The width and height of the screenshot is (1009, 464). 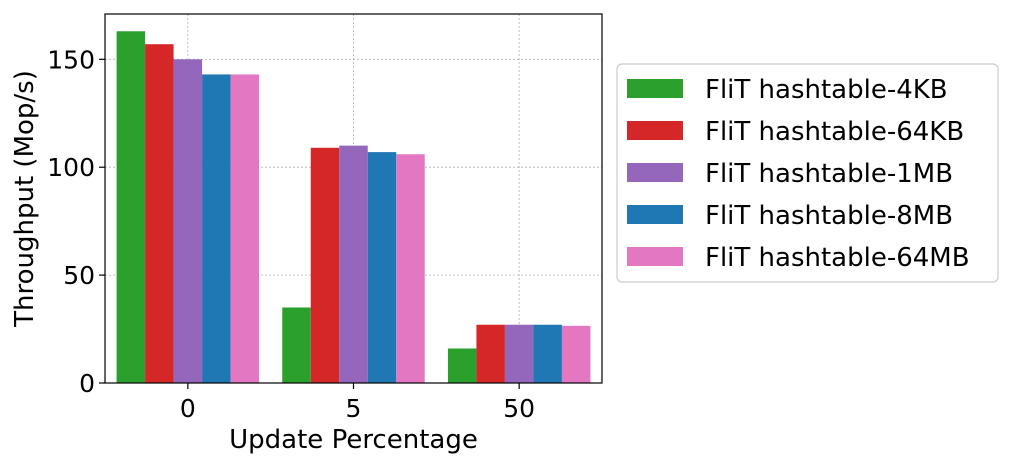 What do you see at coordinates (837, 258) in the screenshot?
I see `legend-label: FliT hashtable-64MB` at bounding box center [837, 258].